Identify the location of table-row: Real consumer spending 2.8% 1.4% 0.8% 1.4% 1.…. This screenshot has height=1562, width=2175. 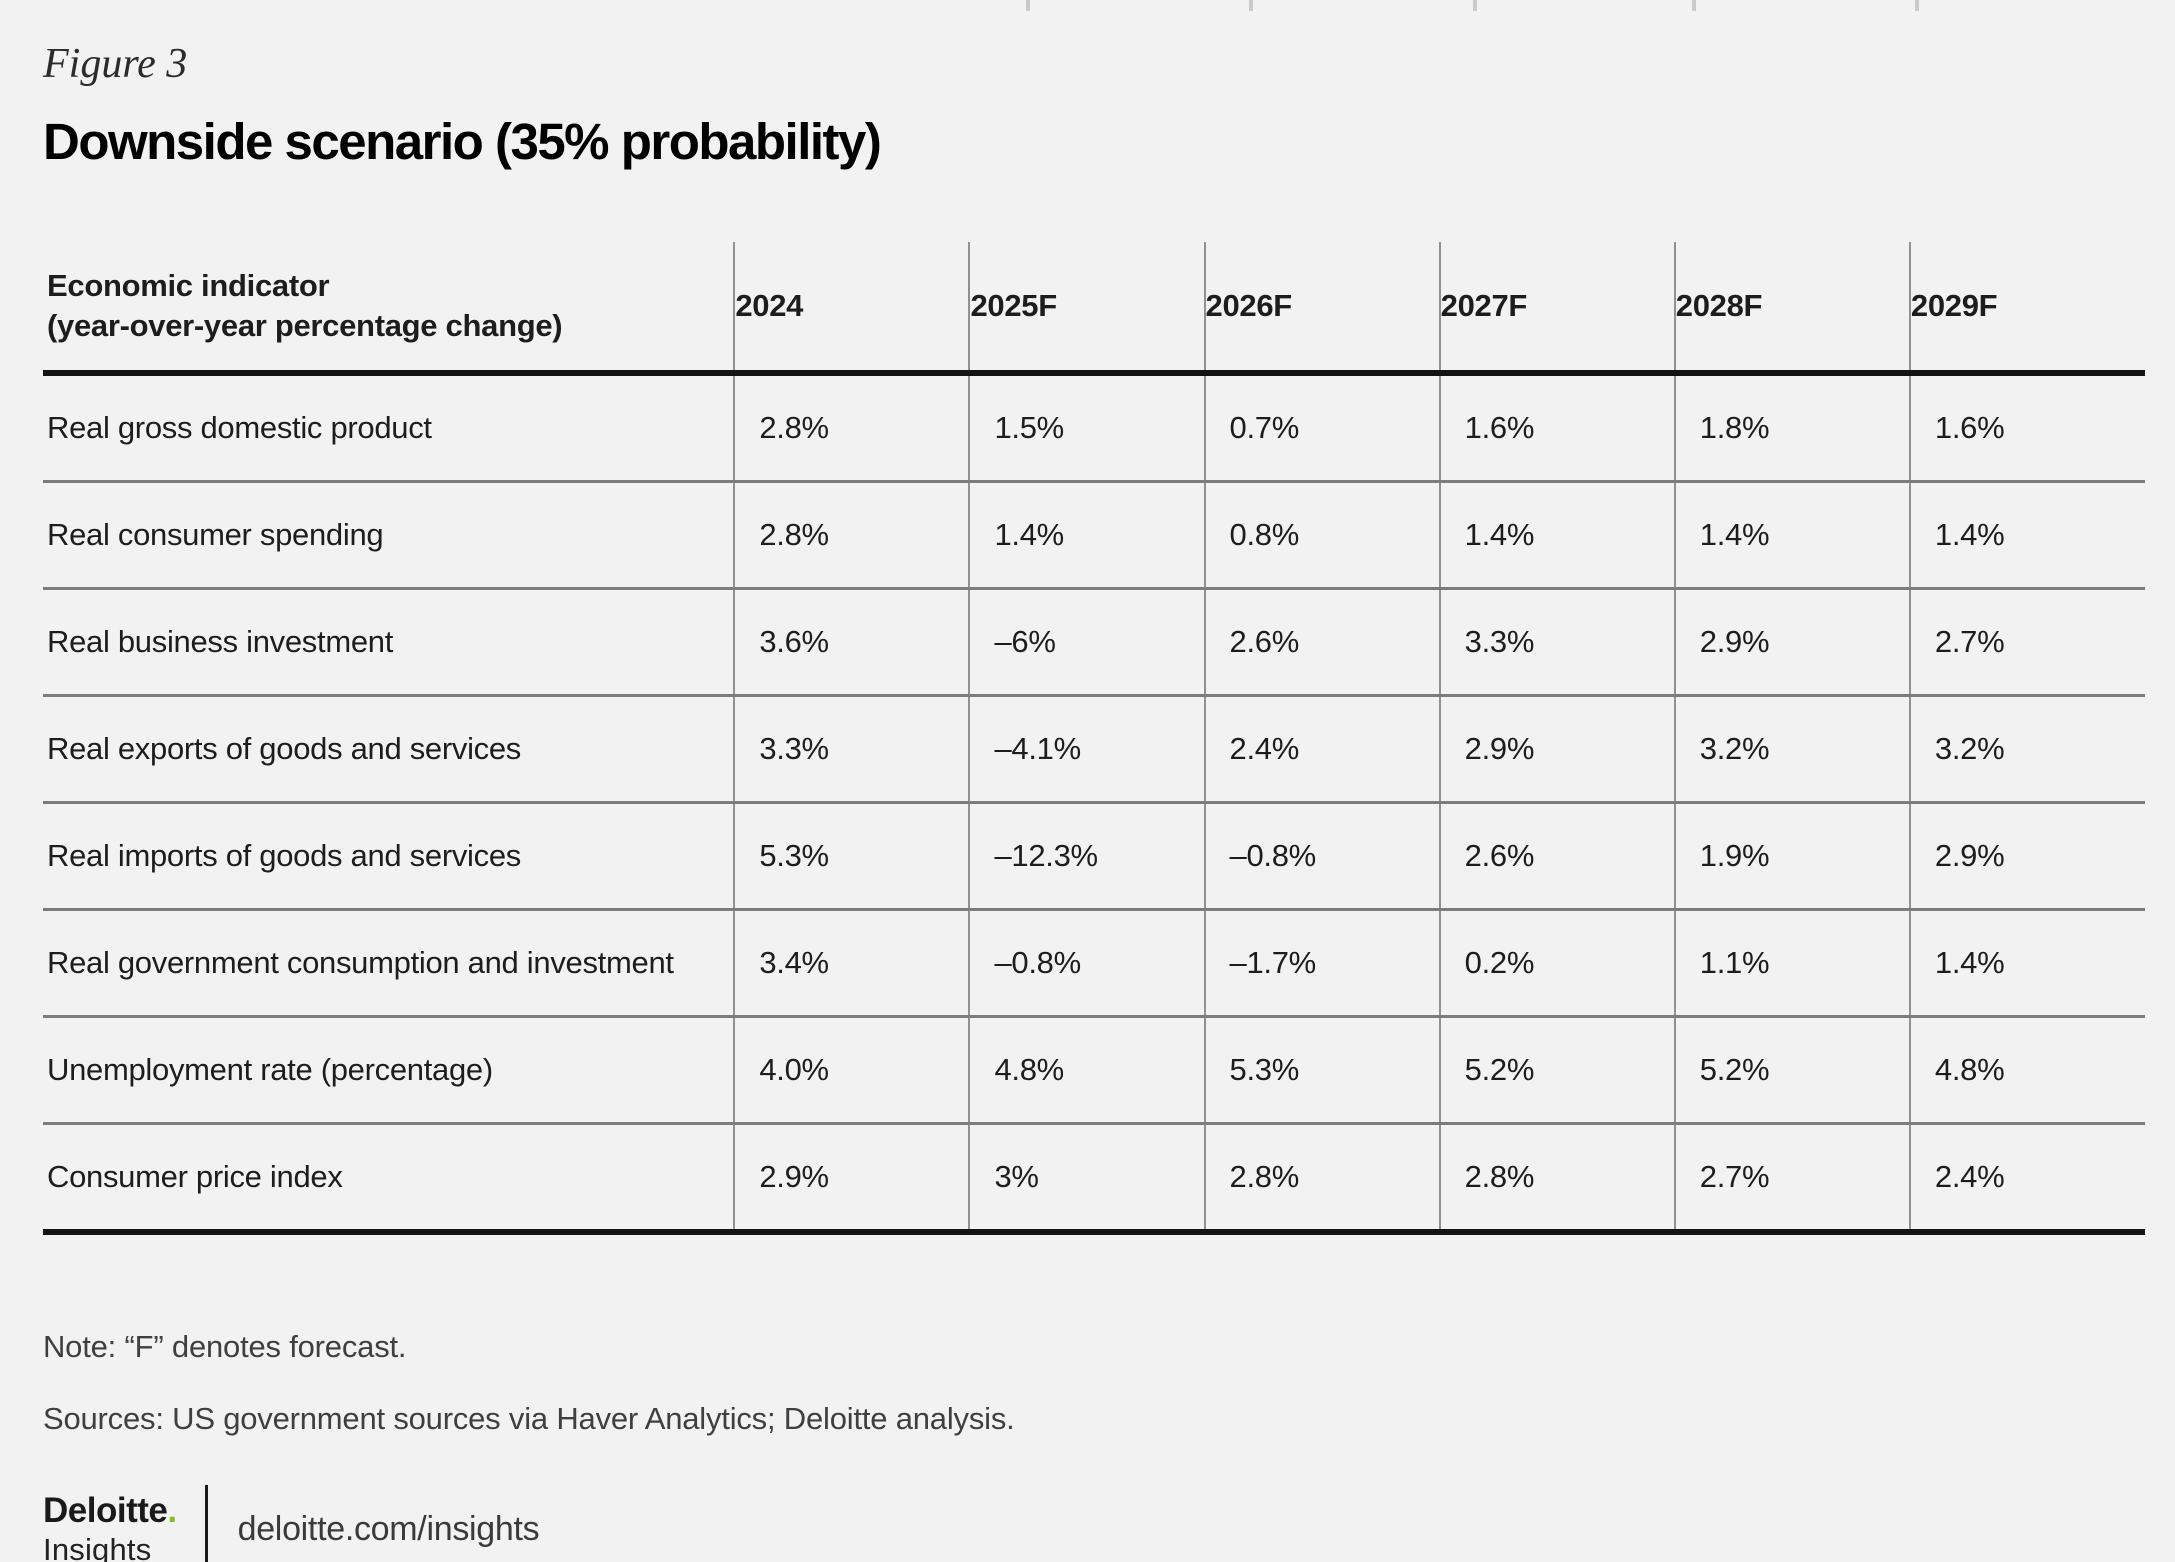
(1094, 536).